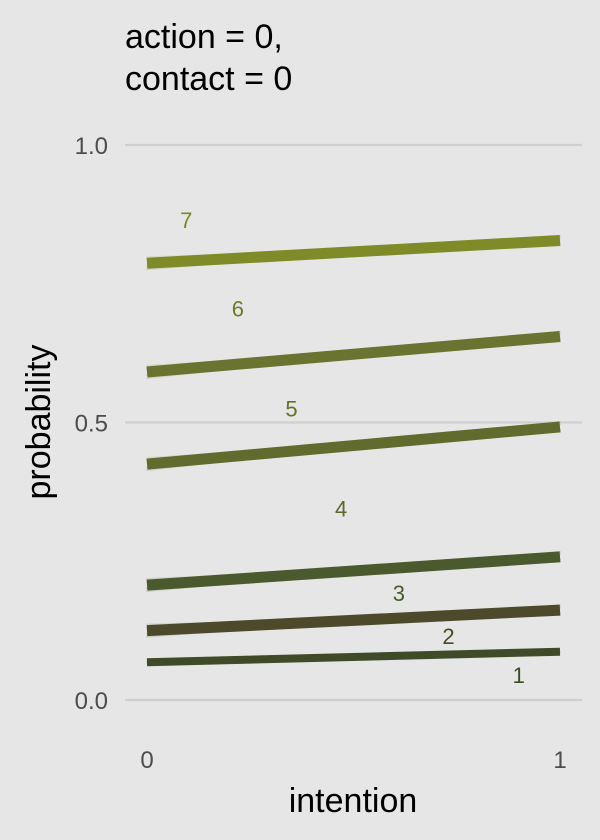 Image resolution: width=600 pixels, height=840 pixels. What do you see at coordinates (341, 509) in the screenshot?
I see `category-label-4: 4` at bounding box center [341, 509].